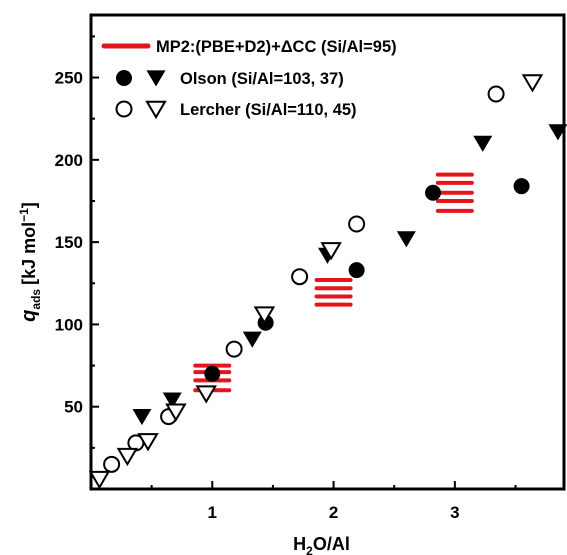 Image resolution: width=567 pixels, height=555 pixels. Describe the element at coordinates (69, 160) in the screenshot. I see `y-tick-label: 200` at that location.